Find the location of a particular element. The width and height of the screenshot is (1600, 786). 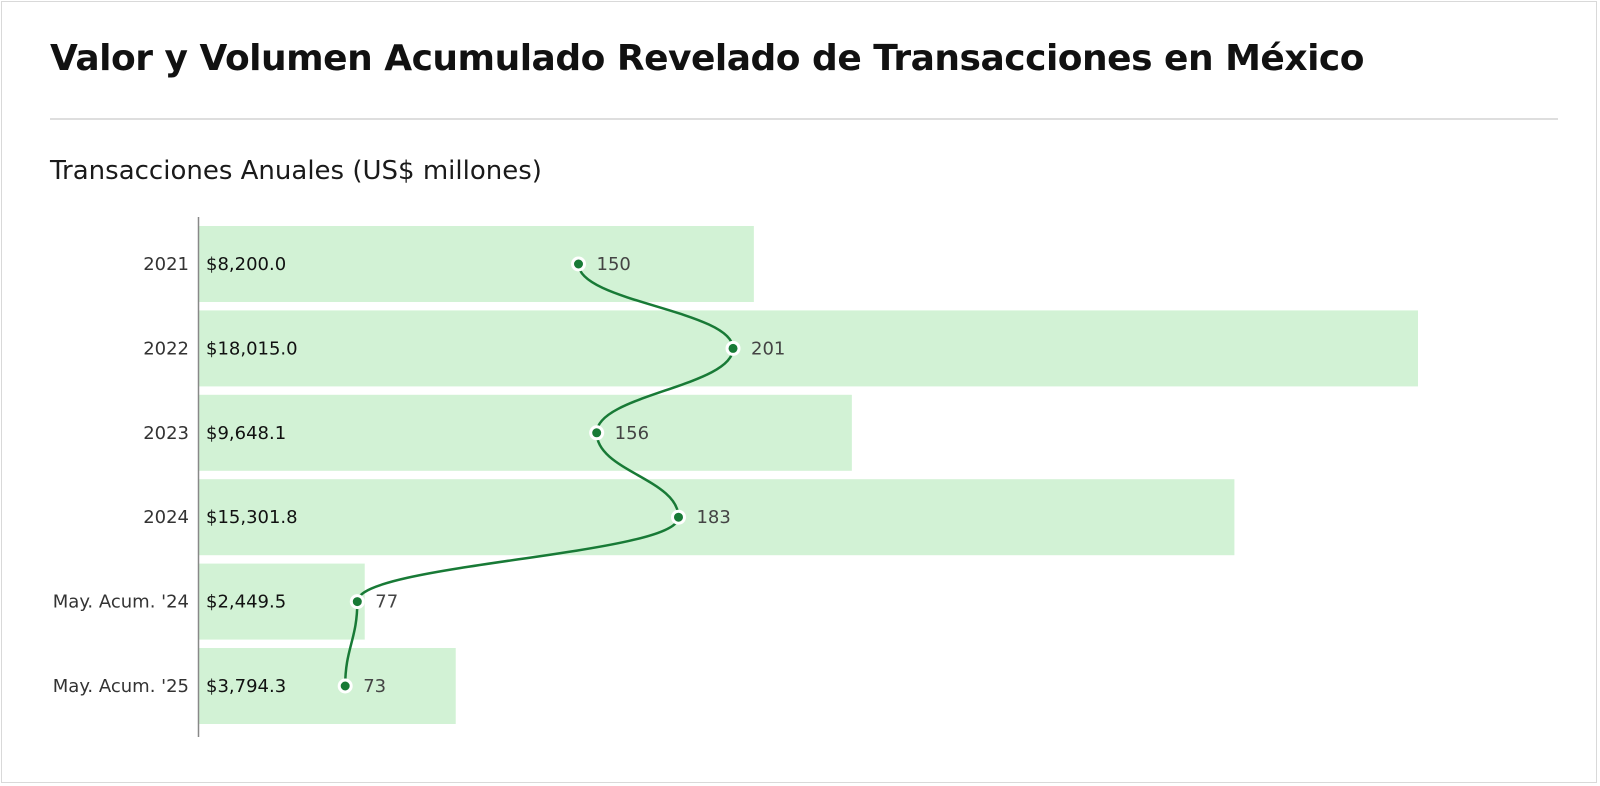

title-divider is located at coordinates (804, 119).